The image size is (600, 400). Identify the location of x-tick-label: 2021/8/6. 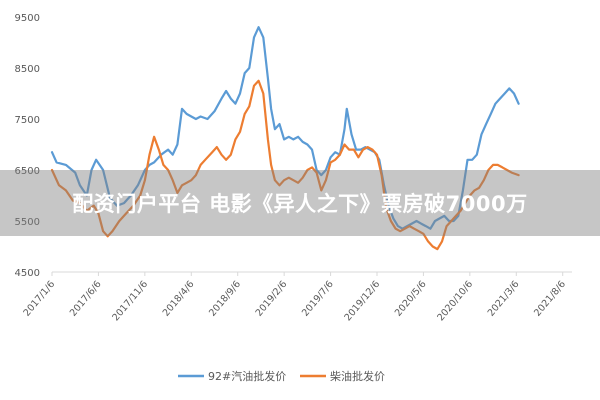
(550, 299).